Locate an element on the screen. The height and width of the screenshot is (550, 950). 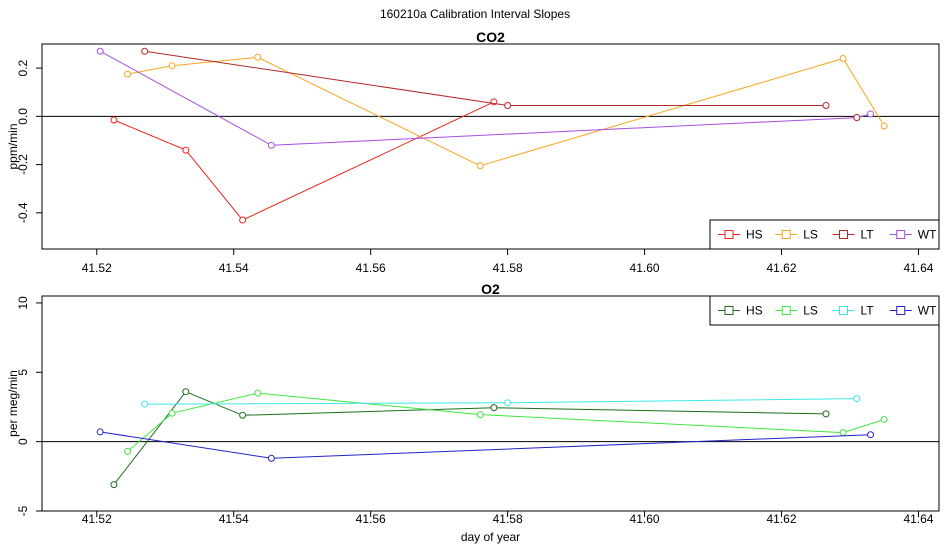
y-tick-label: 0.0 is located at coordinates (23, 116).